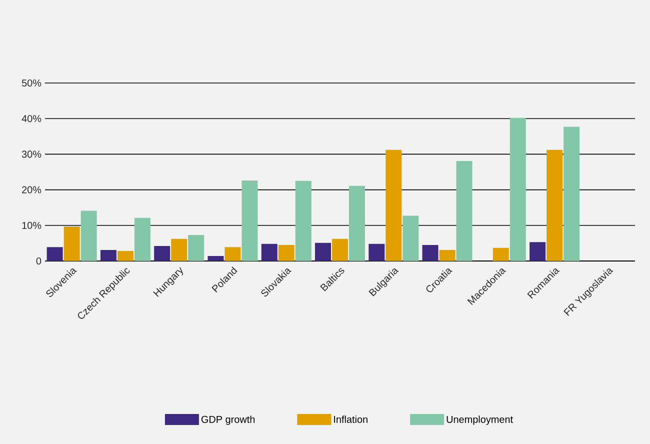  Describe the element at coordinates (32, 190) in the screenshot. I see `y-tick-label: 20%` at that location.